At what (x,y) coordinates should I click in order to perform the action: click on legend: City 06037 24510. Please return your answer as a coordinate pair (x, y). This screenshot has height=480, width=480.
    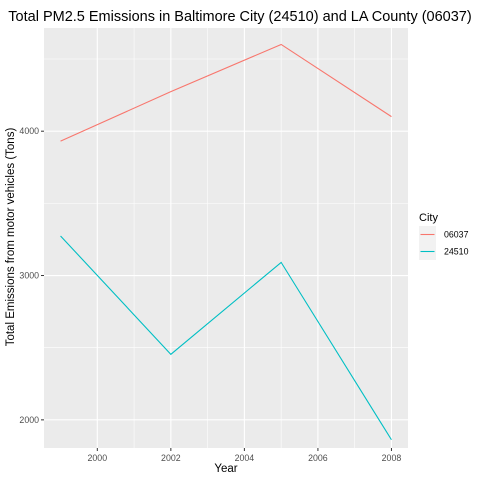
    Looking at the image, I should click on (444, 236).